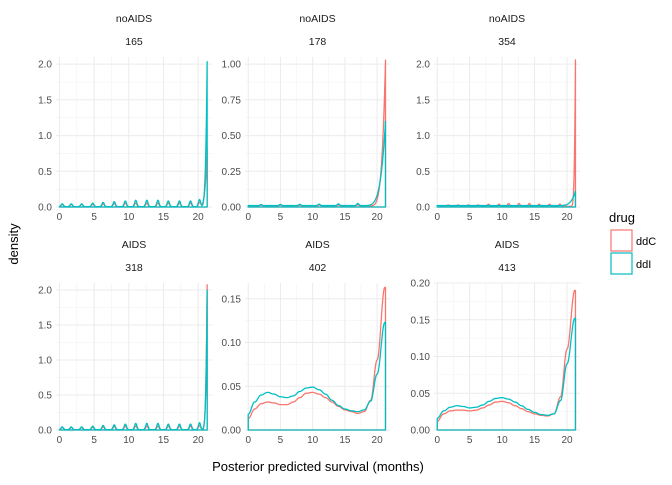 Image resolution: width=672 pixels, height=485 pixels. I want to click on facet-panel: 0 5 10 15 20 0.0 0.5 1.0 1.5 2.0 AIDS 318, so click(125, 342).